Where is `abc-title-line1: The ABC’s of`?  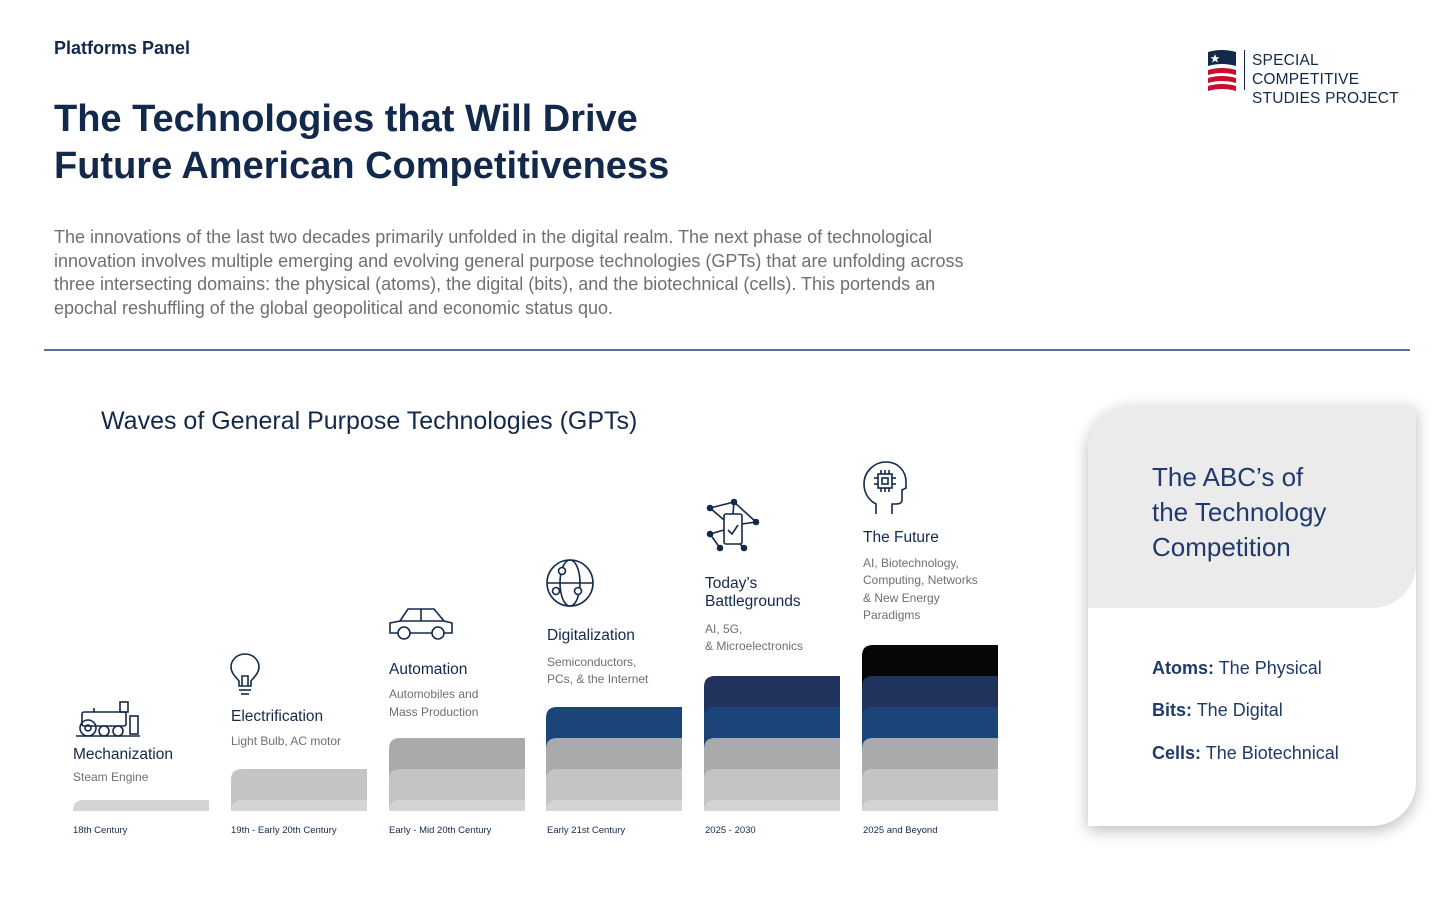 abc-title-line1: The ABC’s of is located at coordinates (1228, 477).